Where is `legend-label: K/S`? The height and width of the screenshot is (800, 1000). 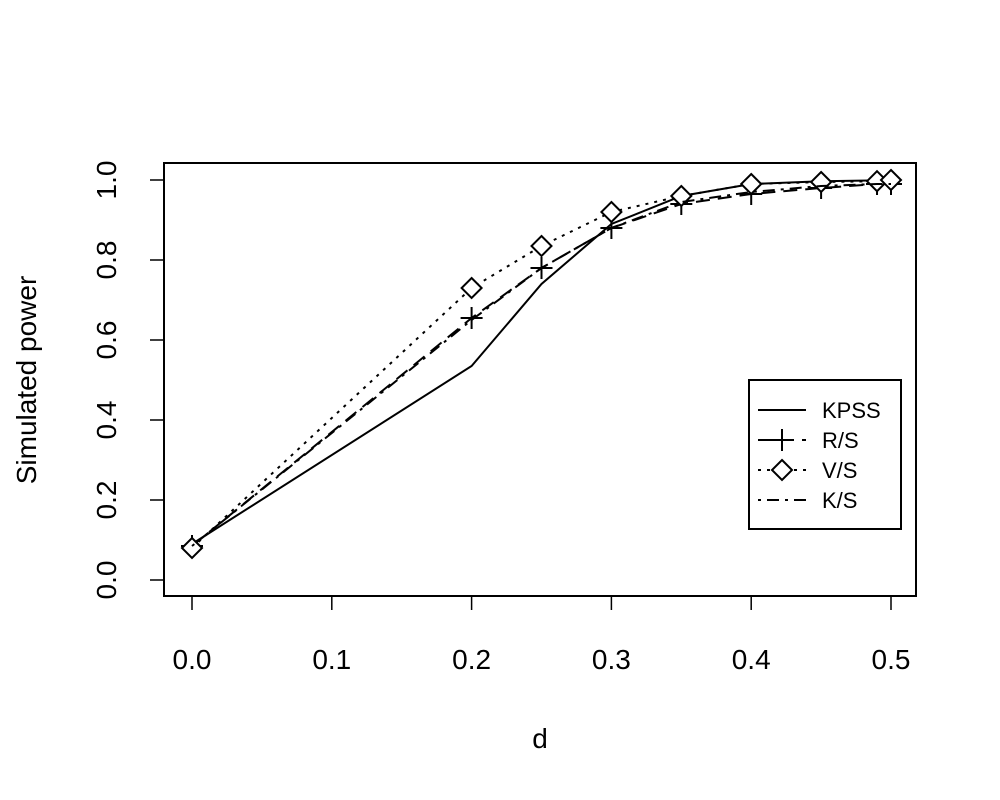 legend-label: K/S is located at coordinates (839, 500).